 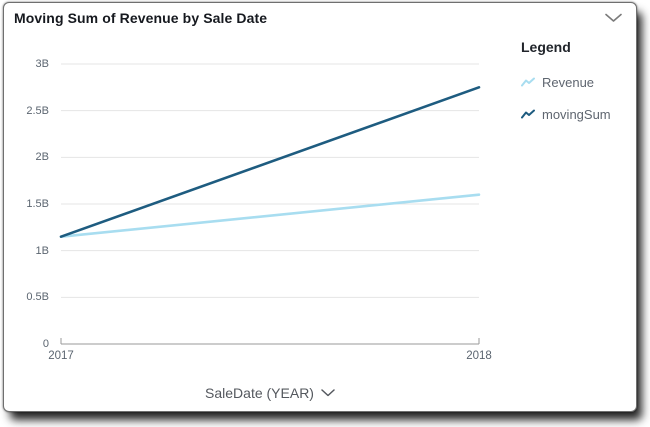 I want to click on series-line-revenue, so click(x=270, y=215).